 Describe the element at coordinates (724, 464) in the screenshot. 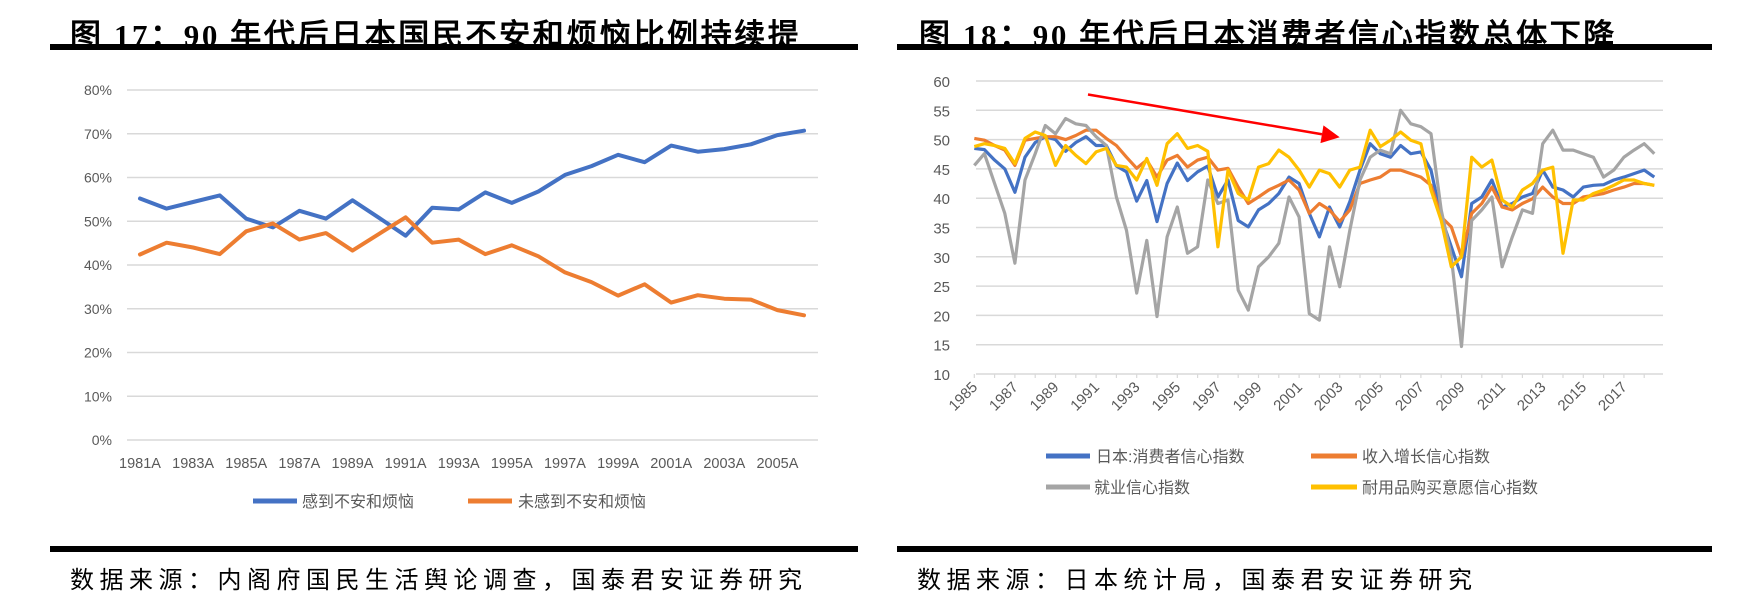

I see `x-tick-label: 2003A` at that location.